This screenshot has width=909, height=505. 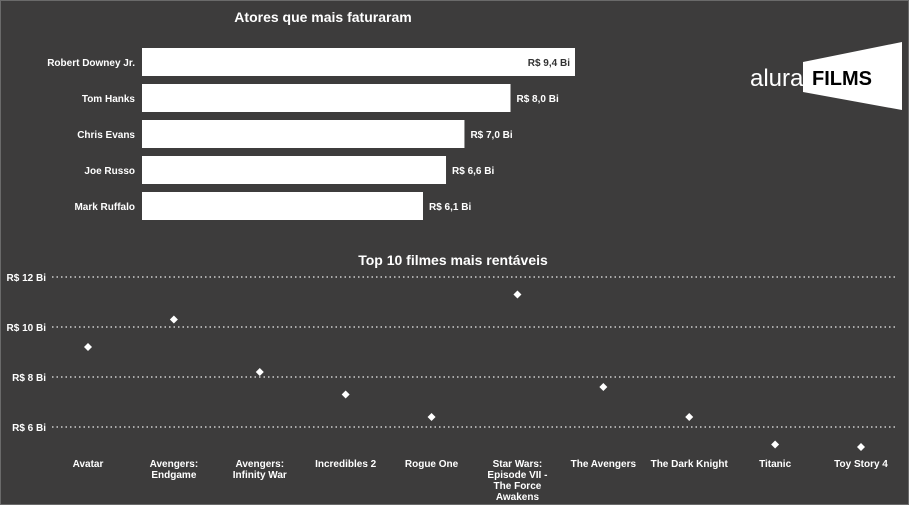 What do you see at coordinates (109, 171) in the screenshot?
I see `bar-category-label: Joe Russo` at bounding box center [109, 171].